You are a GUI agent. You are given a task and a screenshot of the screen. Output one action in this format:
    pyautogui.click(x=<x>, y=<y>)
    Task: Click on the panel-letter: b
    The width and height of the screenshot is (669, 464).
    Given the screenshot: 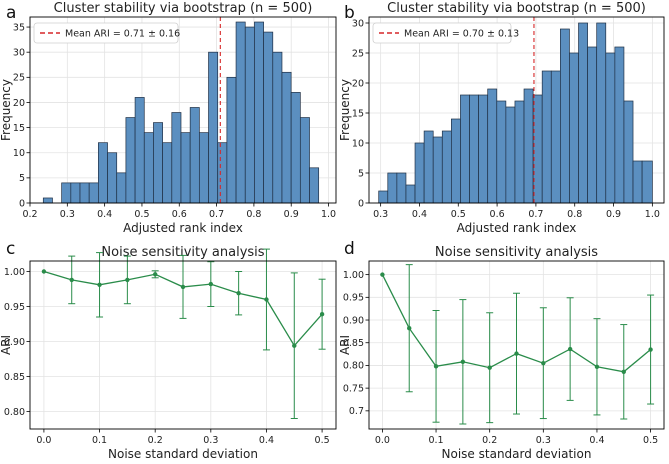 What is the action you would take?
    pyautogui.click(x=349, y=13)
    